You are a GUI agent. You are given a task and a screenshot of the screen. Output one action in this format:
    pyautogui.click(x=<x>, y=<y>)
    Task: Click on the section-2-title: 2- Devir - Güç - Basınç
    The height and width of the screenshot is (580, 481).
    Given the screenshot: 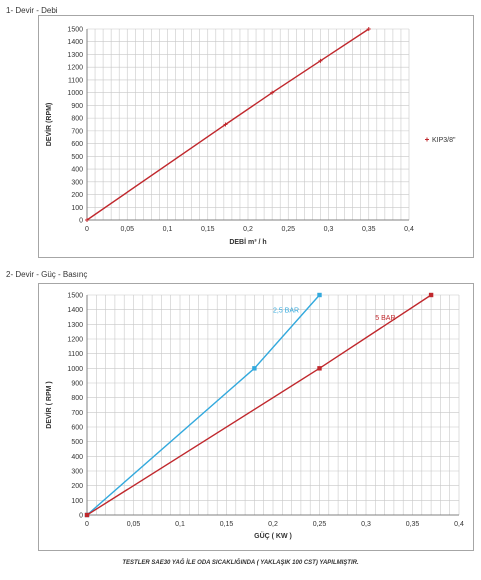 What is the action you would take?
    pyautogui.click(x=47, y=274)
    